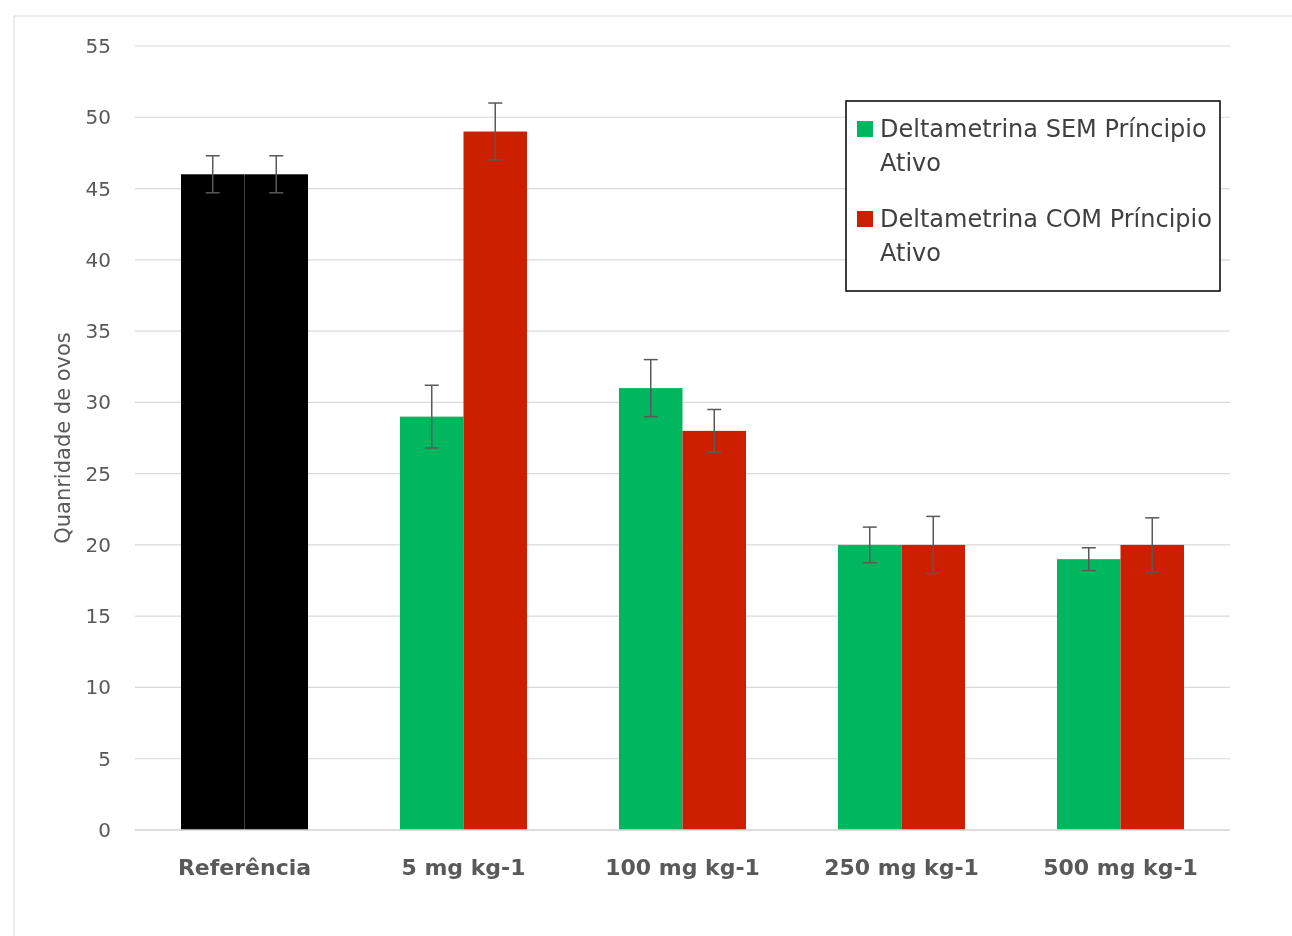  What do you see at coordinates (63, 438) in the screenshot?
I see `y-axis-title: Quanridade de ovos` at bounding box center [63, 438].